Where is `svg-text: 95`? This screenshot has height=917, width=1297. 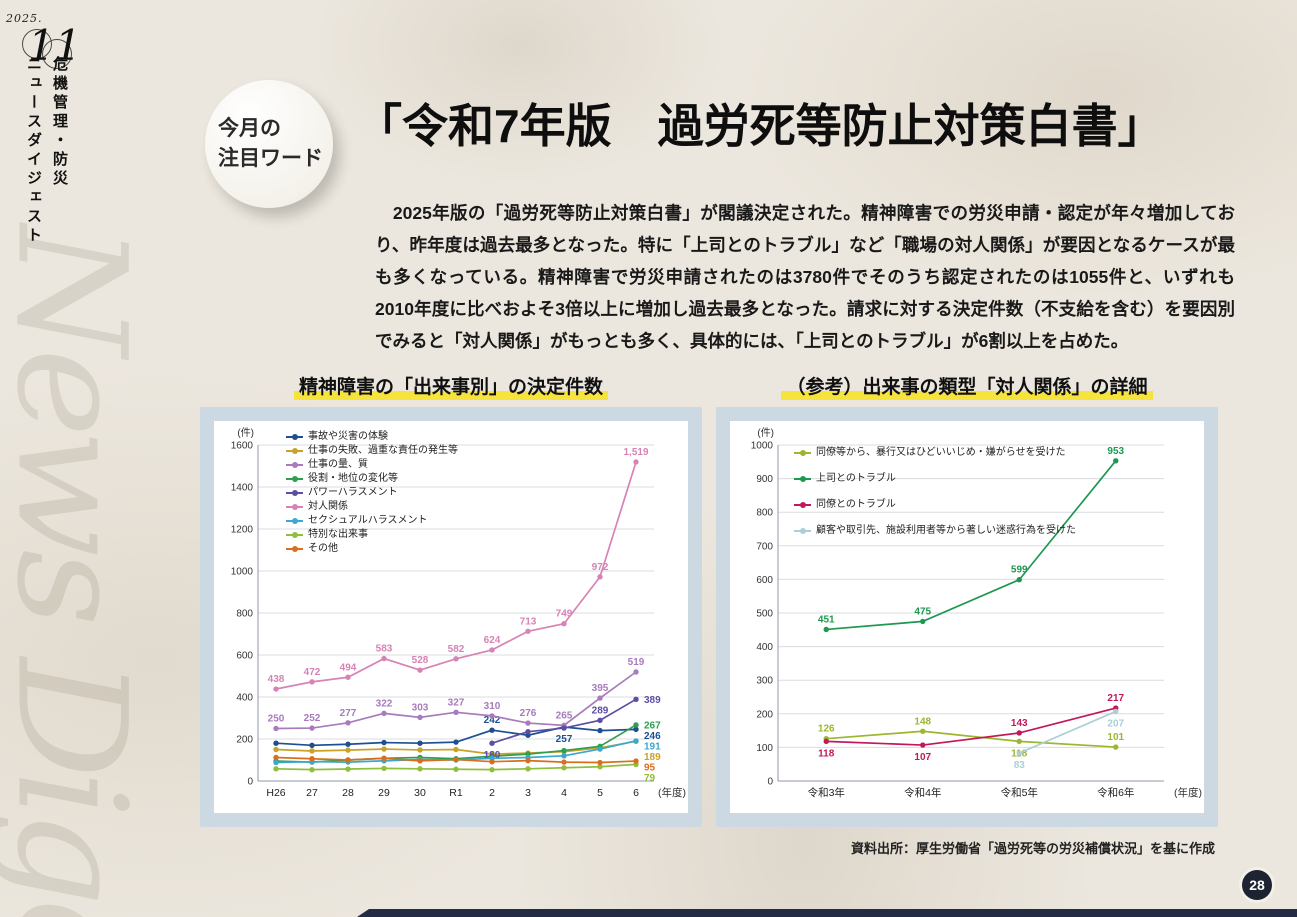 svg-text: 95 is located at coordinates (650, 767).